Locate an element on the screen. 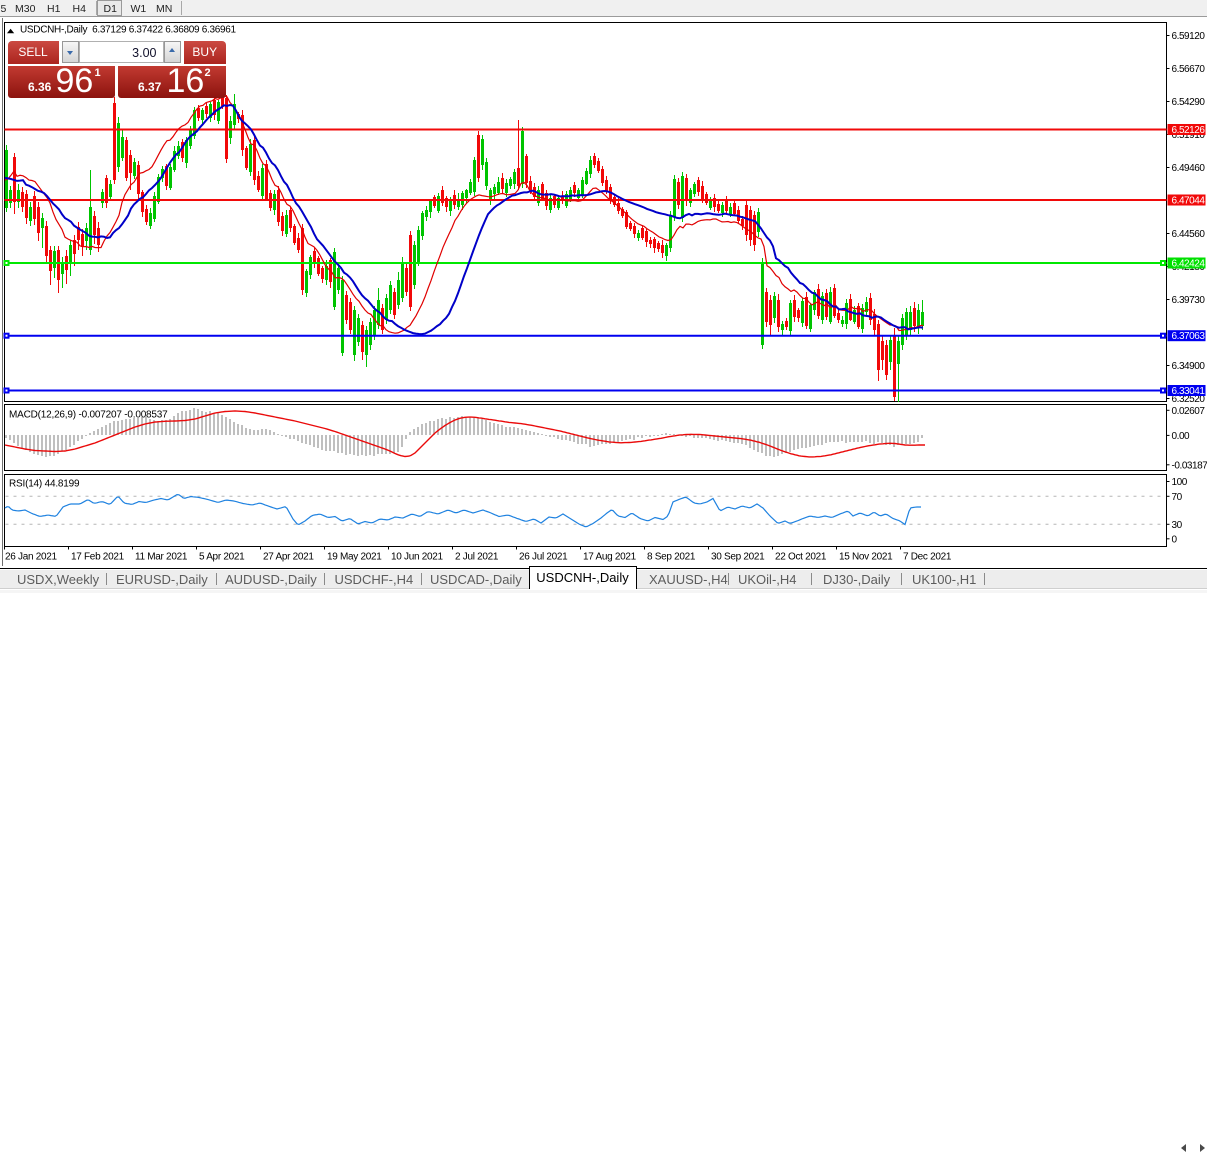  svg-text: RSI(14) 44.8199 is located at coordinates (44, 484).